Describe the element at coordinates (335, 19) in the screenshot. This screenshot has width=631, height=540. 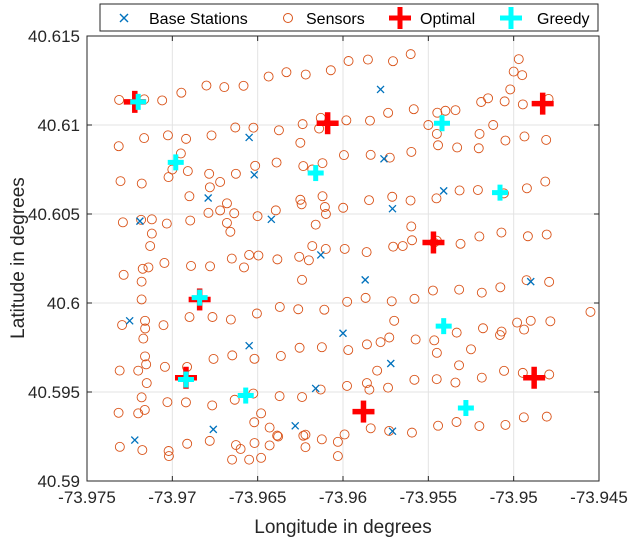
I see `legend-sensor-label: Sensors` at that location.